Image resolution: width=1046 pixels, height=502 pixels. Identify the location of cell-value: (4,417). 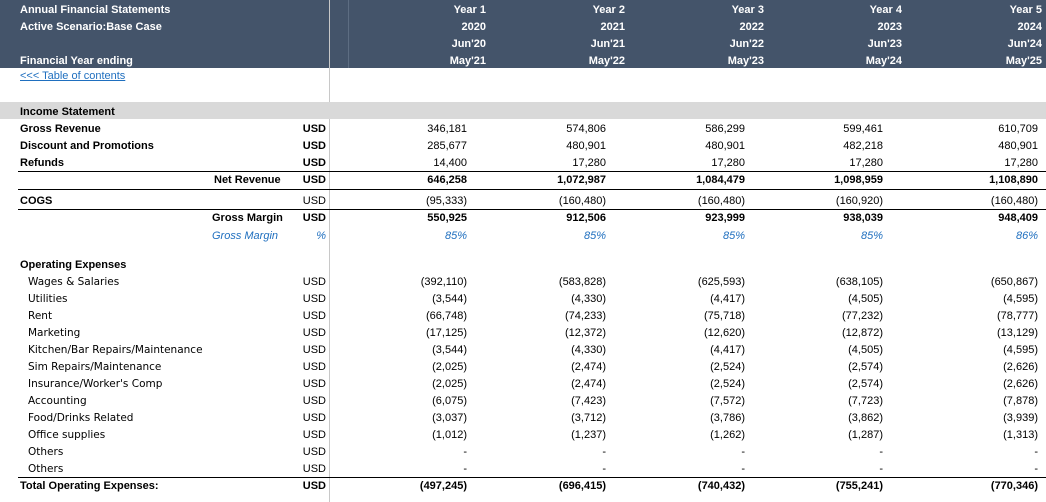
(727, 350).